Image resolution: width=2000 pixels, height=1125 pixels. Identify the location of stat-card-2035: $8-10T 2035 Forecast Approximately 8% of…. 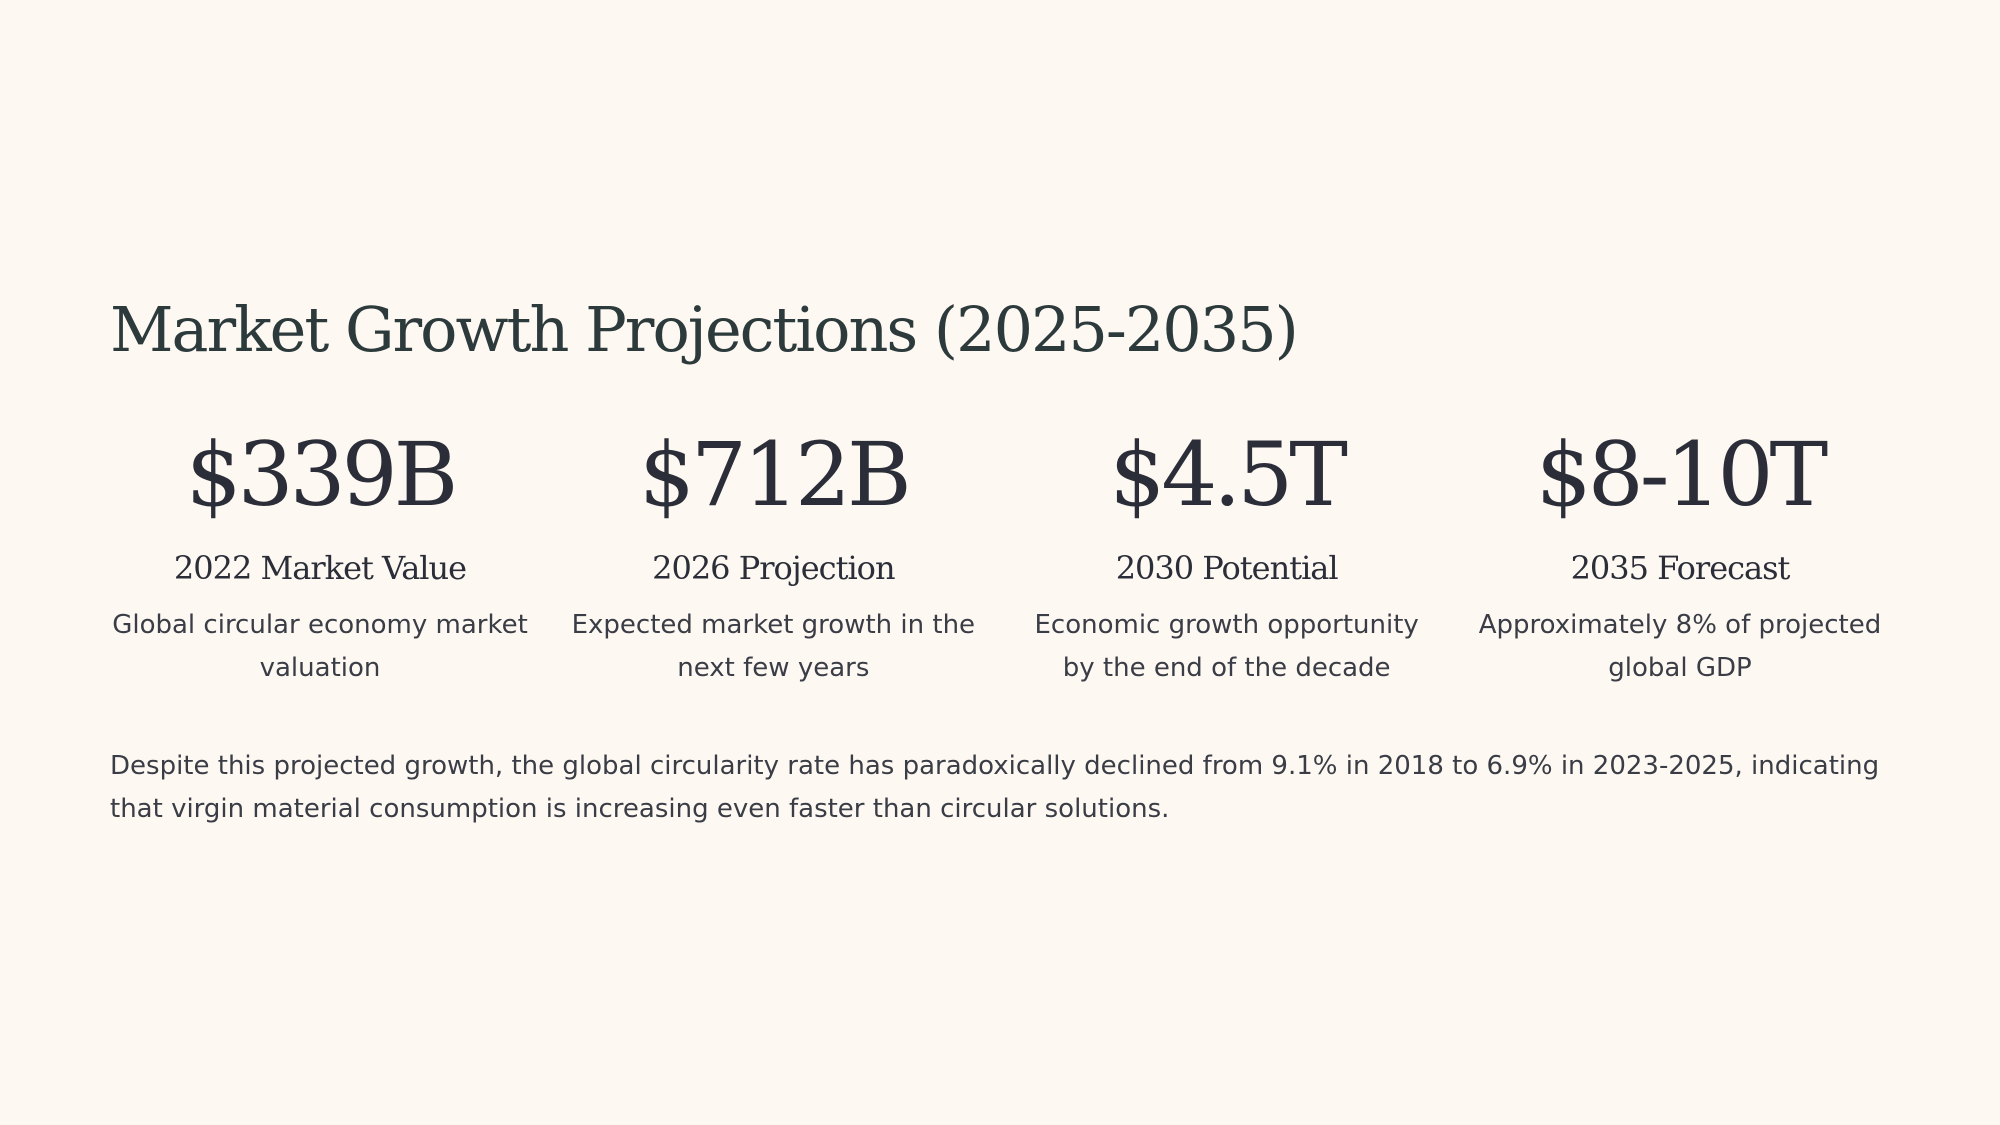
(1680, 555).